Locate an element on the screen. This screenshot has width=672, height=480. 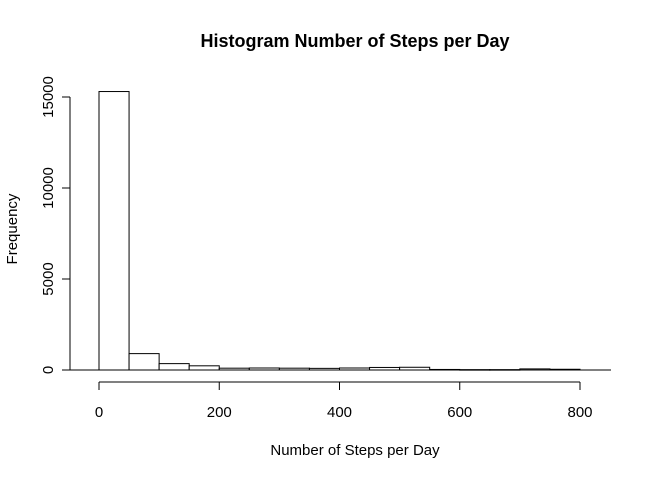
y-tick-label-5000: 5000 is located at coordinates (48, 278).